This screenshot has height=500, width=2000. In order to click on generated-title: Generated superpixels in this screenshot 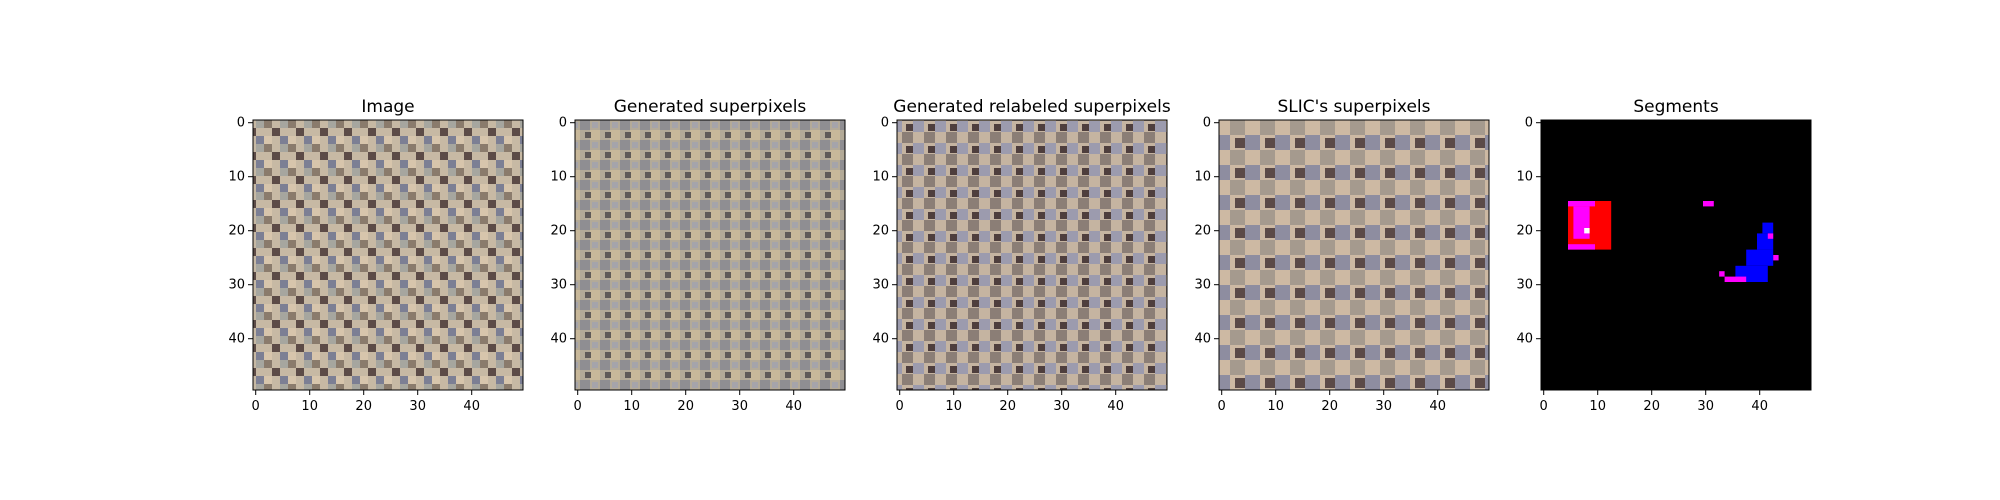, I will do `click(710, 107)`.